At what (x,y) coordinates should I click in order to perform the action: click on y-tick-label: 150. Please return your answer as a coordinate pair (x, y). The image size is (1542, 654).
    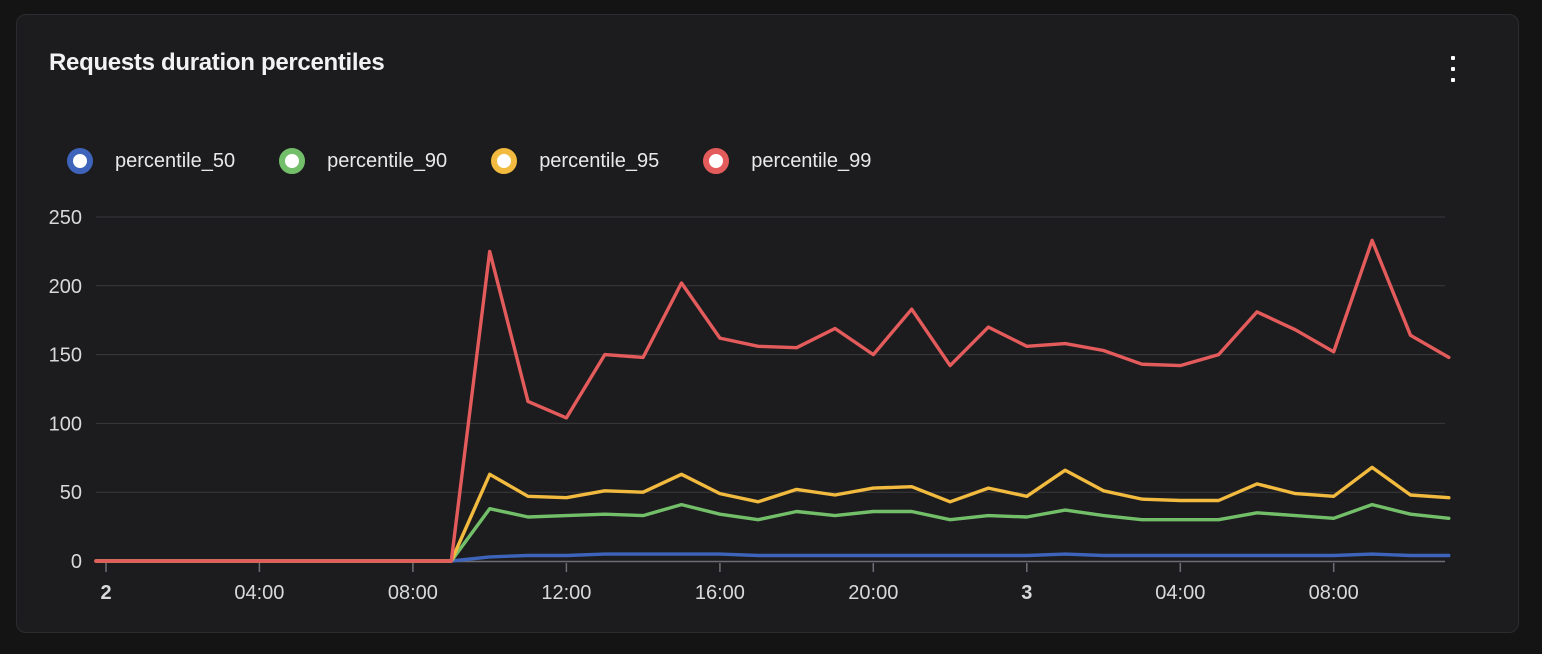
    Looking at the image, I should click on (65, 356).